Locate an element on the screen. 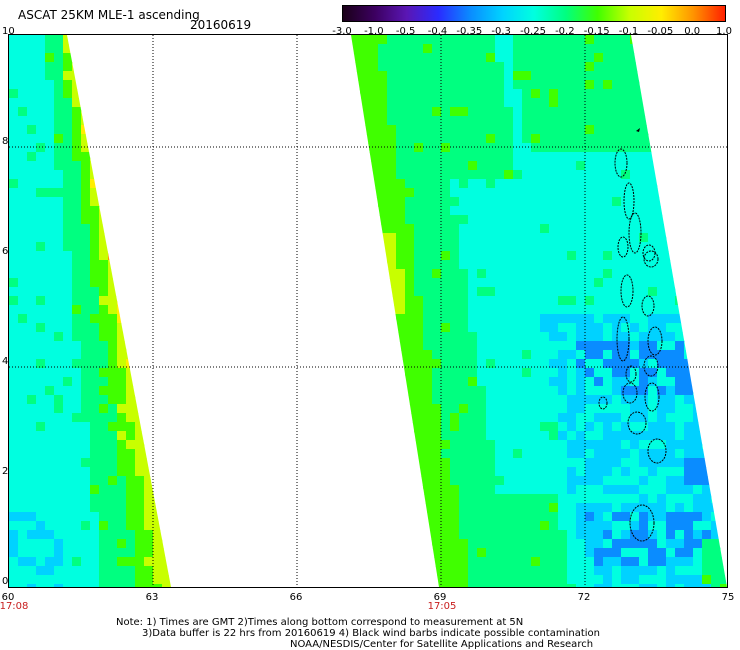 The image size is (740, 650). wind-barb-icon is located at coordinates (638, 130).